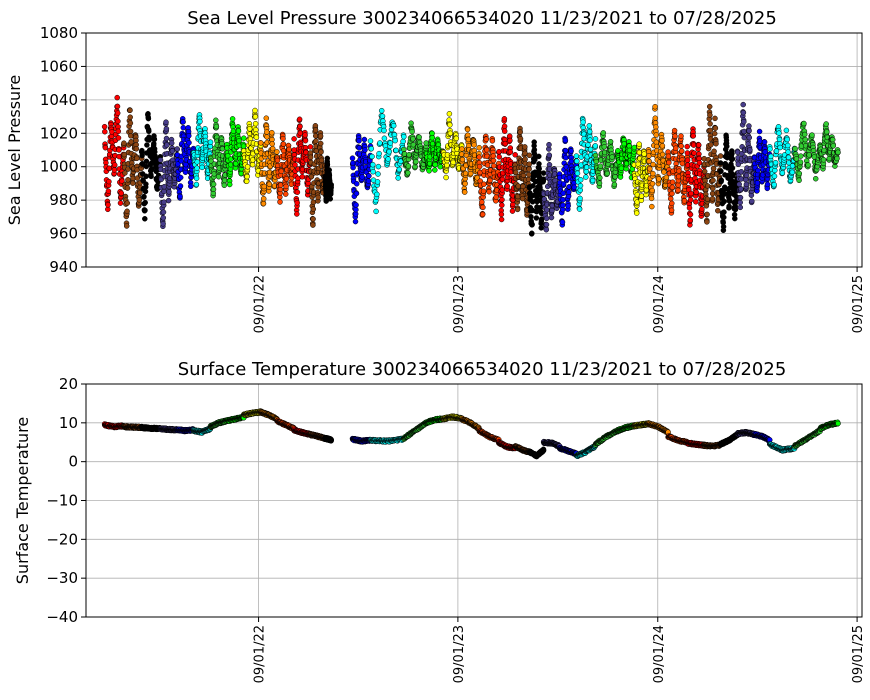 This screenshot has width=870, height=700. Describe the element at coordinates (63, 200) in the screenshot. I see `y-tick-label: 980` at that location.